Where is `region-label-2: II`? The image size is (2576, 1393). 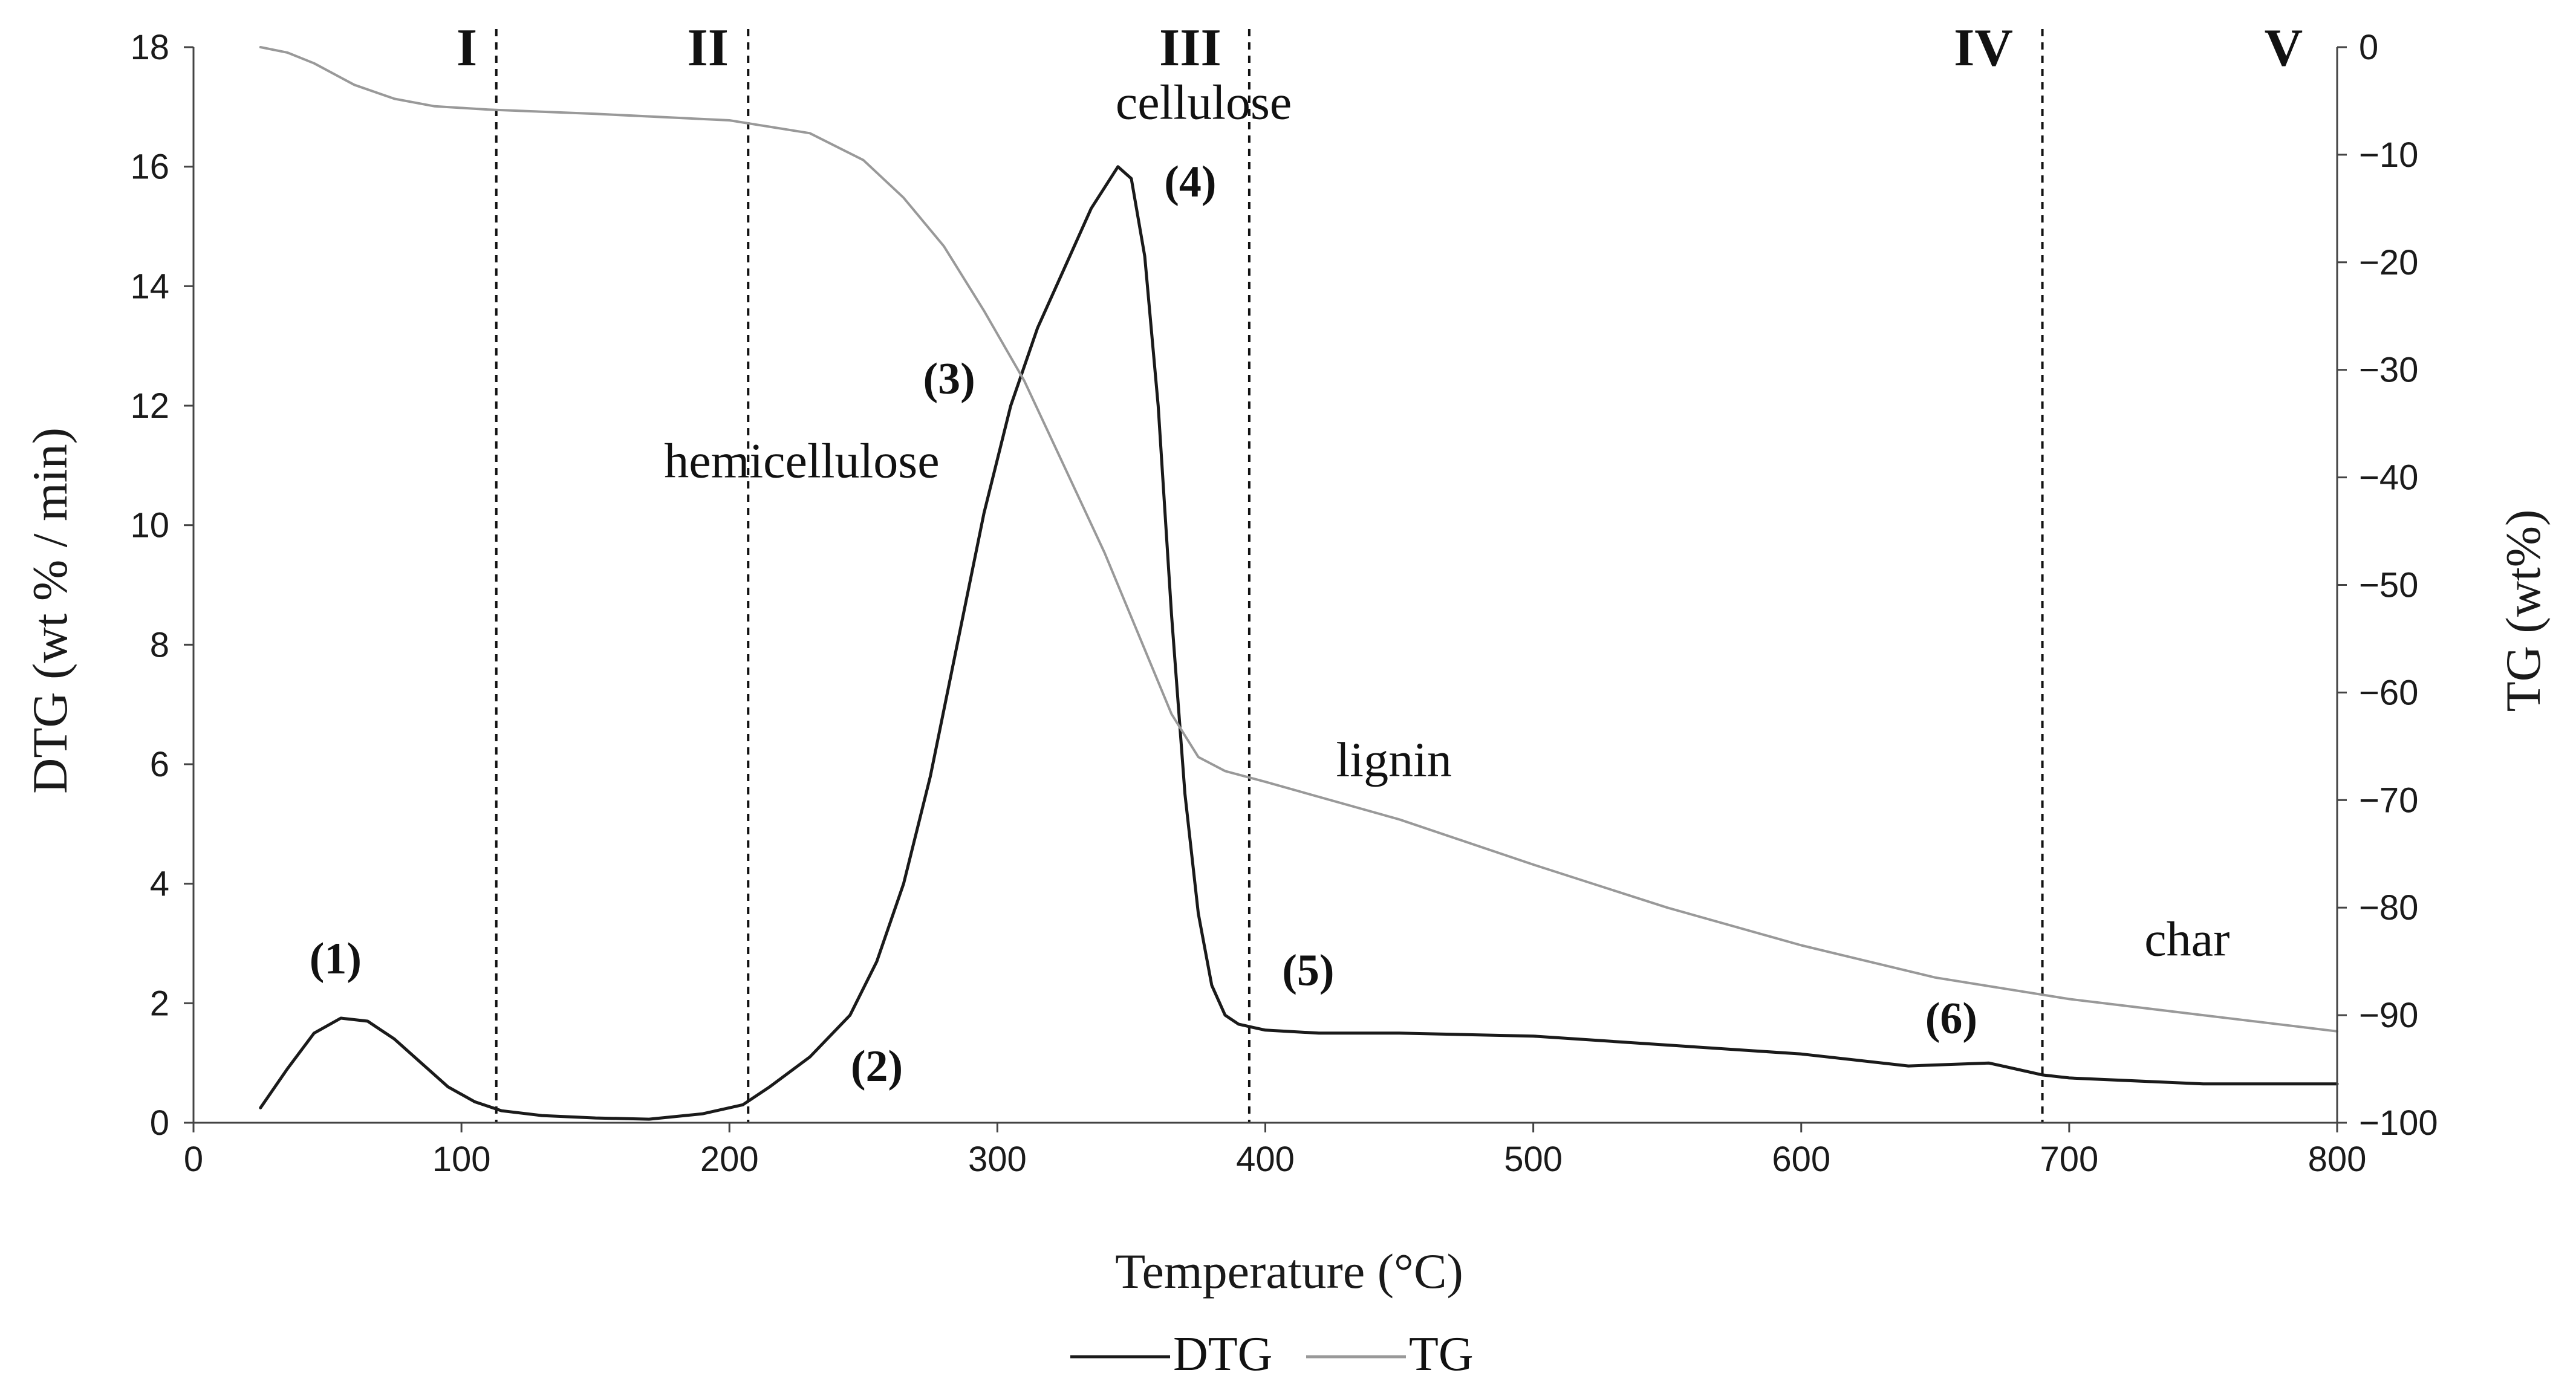 region-label-2: II is located at coordinates (709, 48).